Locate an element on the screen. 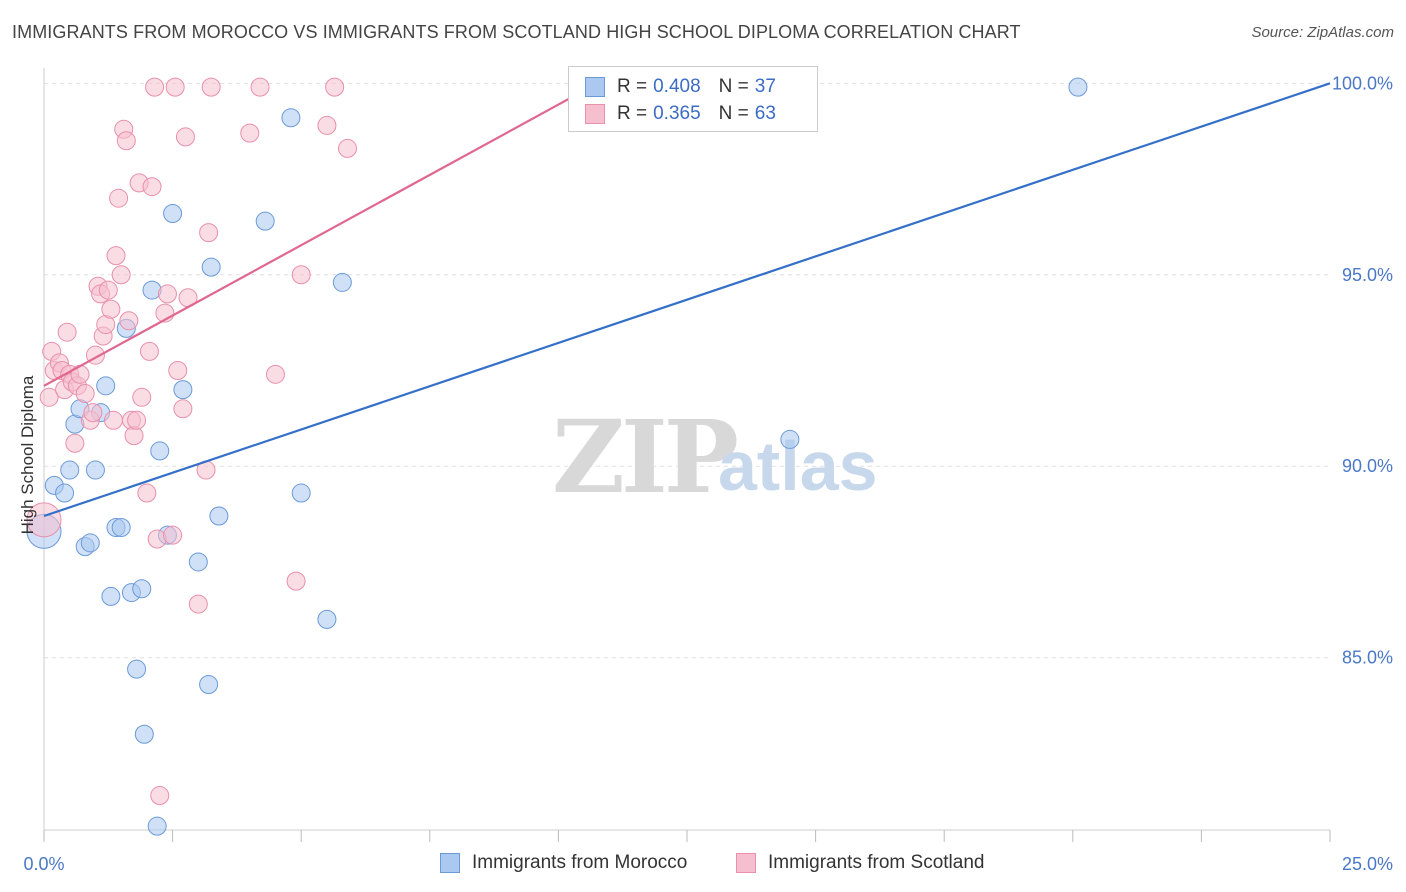  y-tick-label: 95.0% is located at coordinates (1367, 275).